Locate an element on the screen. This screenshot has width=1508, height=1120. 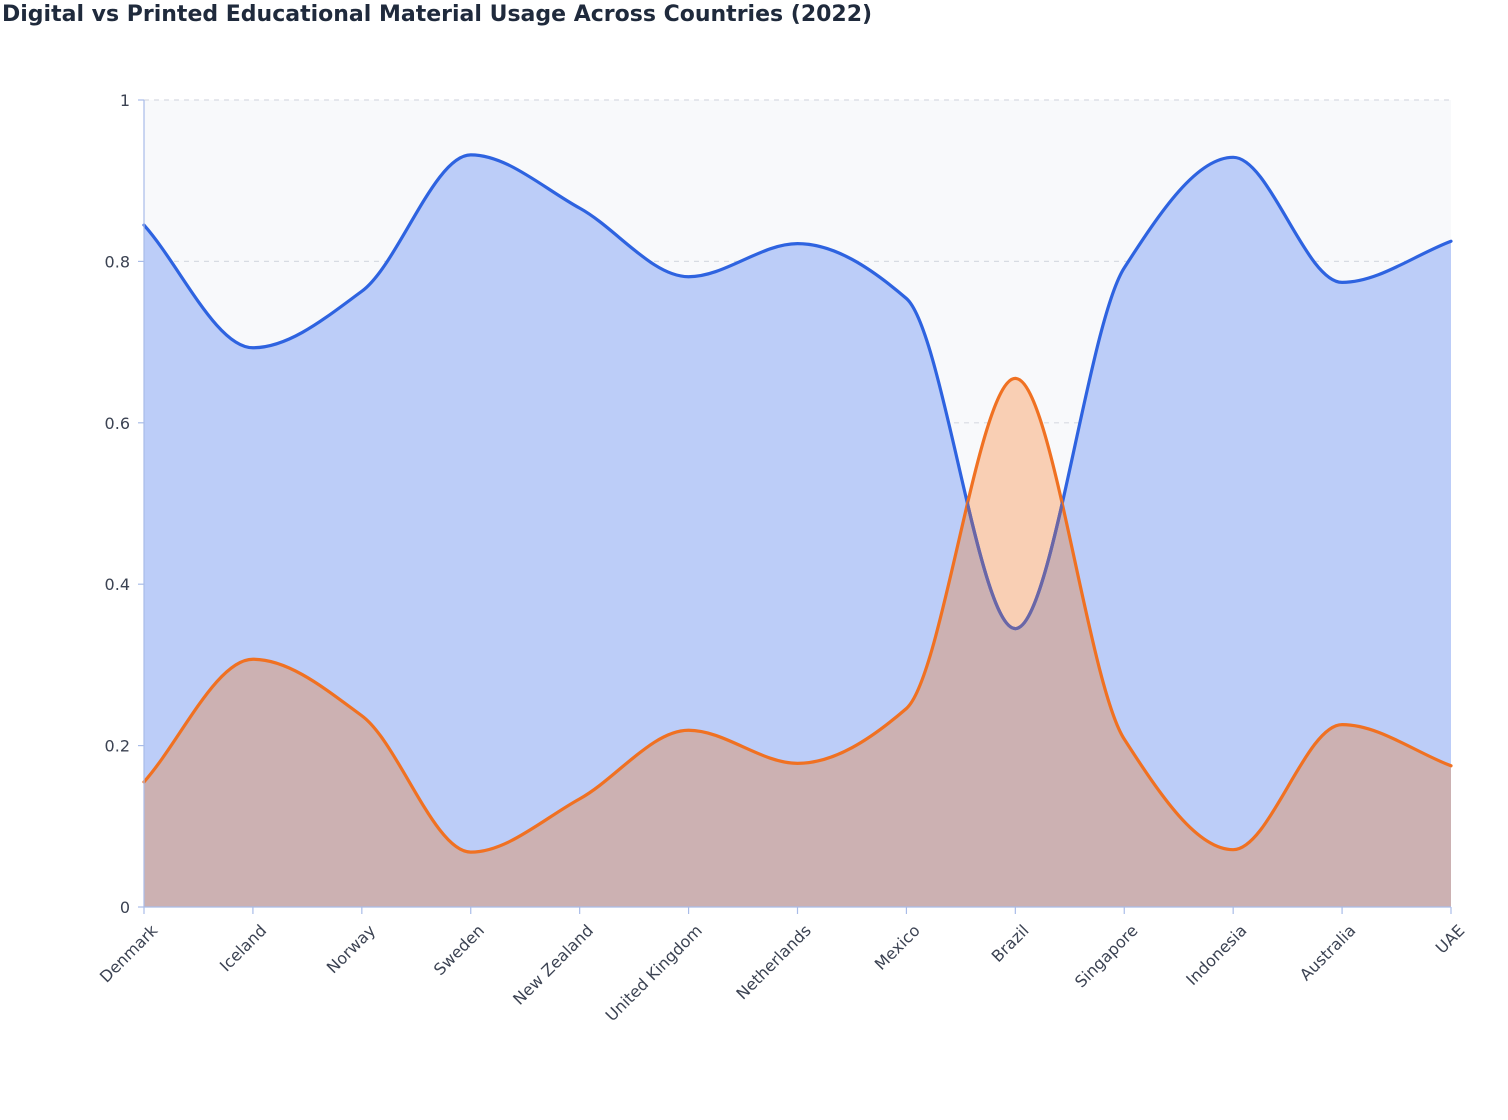
x-tick-label-0: Denmark is located at coordinates (129, 953).